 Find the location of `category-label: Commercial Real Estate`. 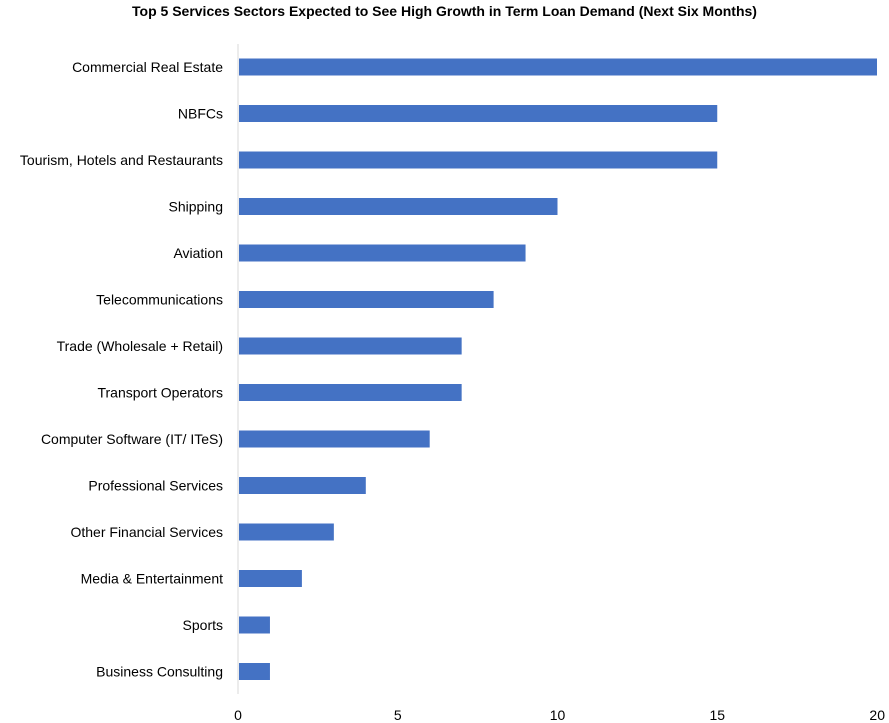

category-label: Commercial Real Estate is located at coordinates (147, 67).